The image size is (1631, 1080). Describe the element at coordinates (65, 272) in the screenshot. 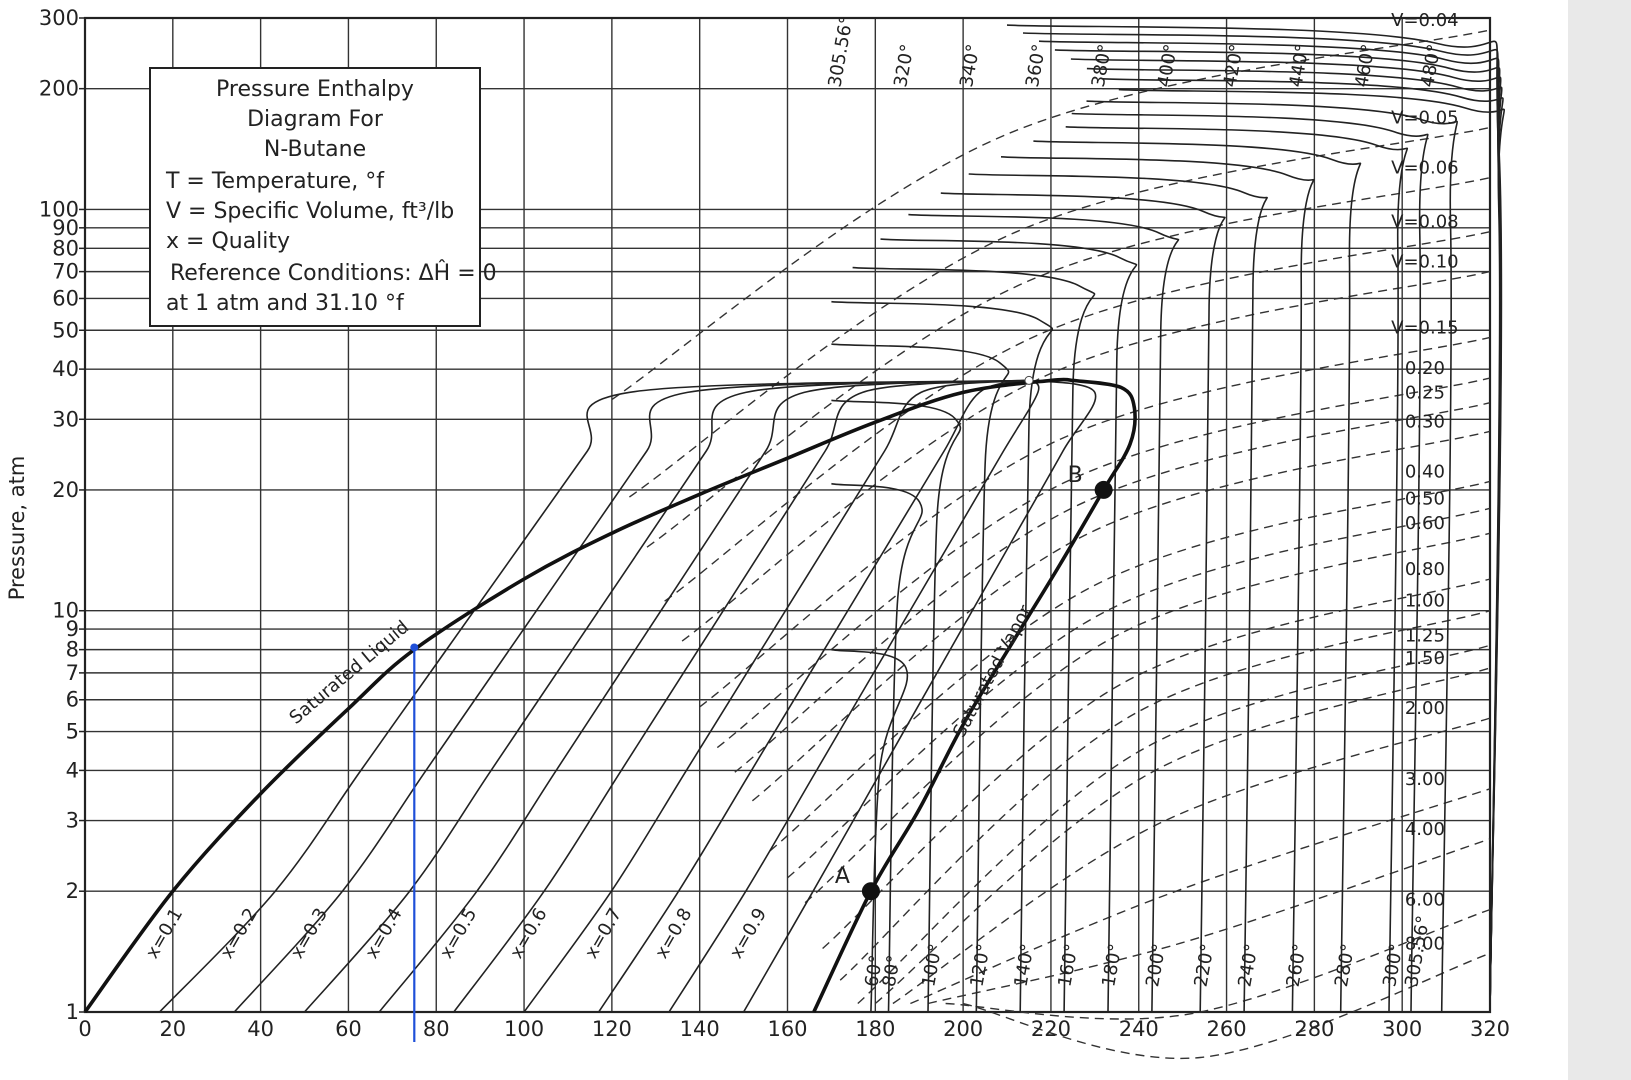

I see `y-tick-label: 70` at that location.